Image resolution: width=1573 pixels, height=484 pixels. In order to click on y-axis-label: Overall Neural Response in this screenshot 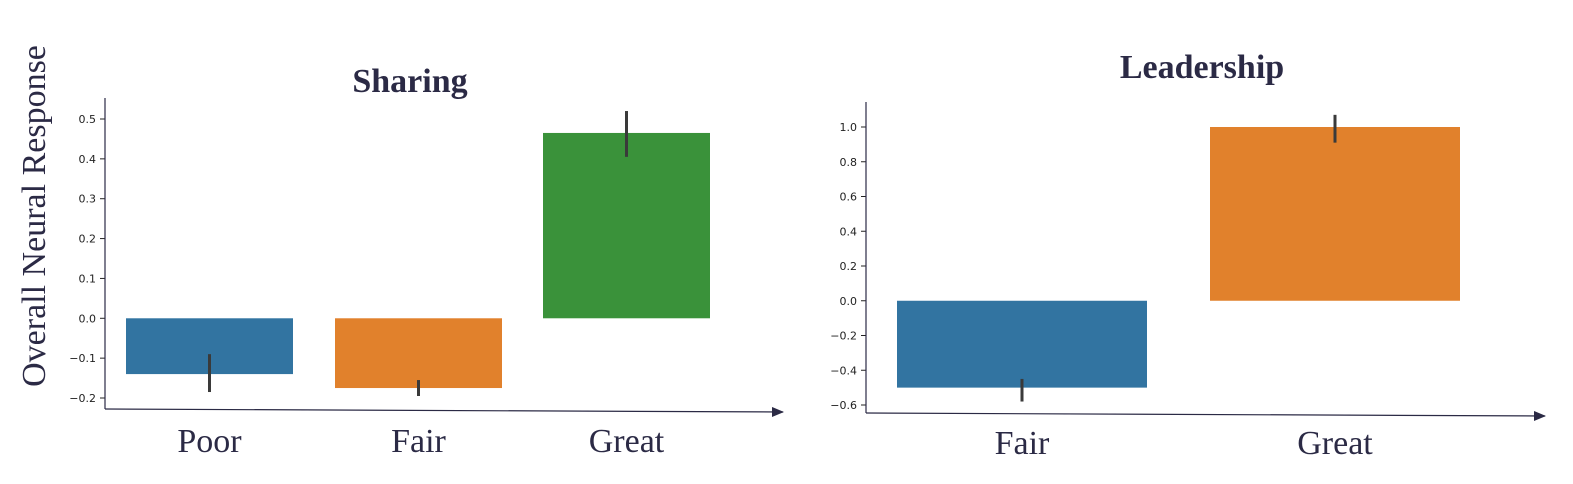, I will do `click(34, 216)`.